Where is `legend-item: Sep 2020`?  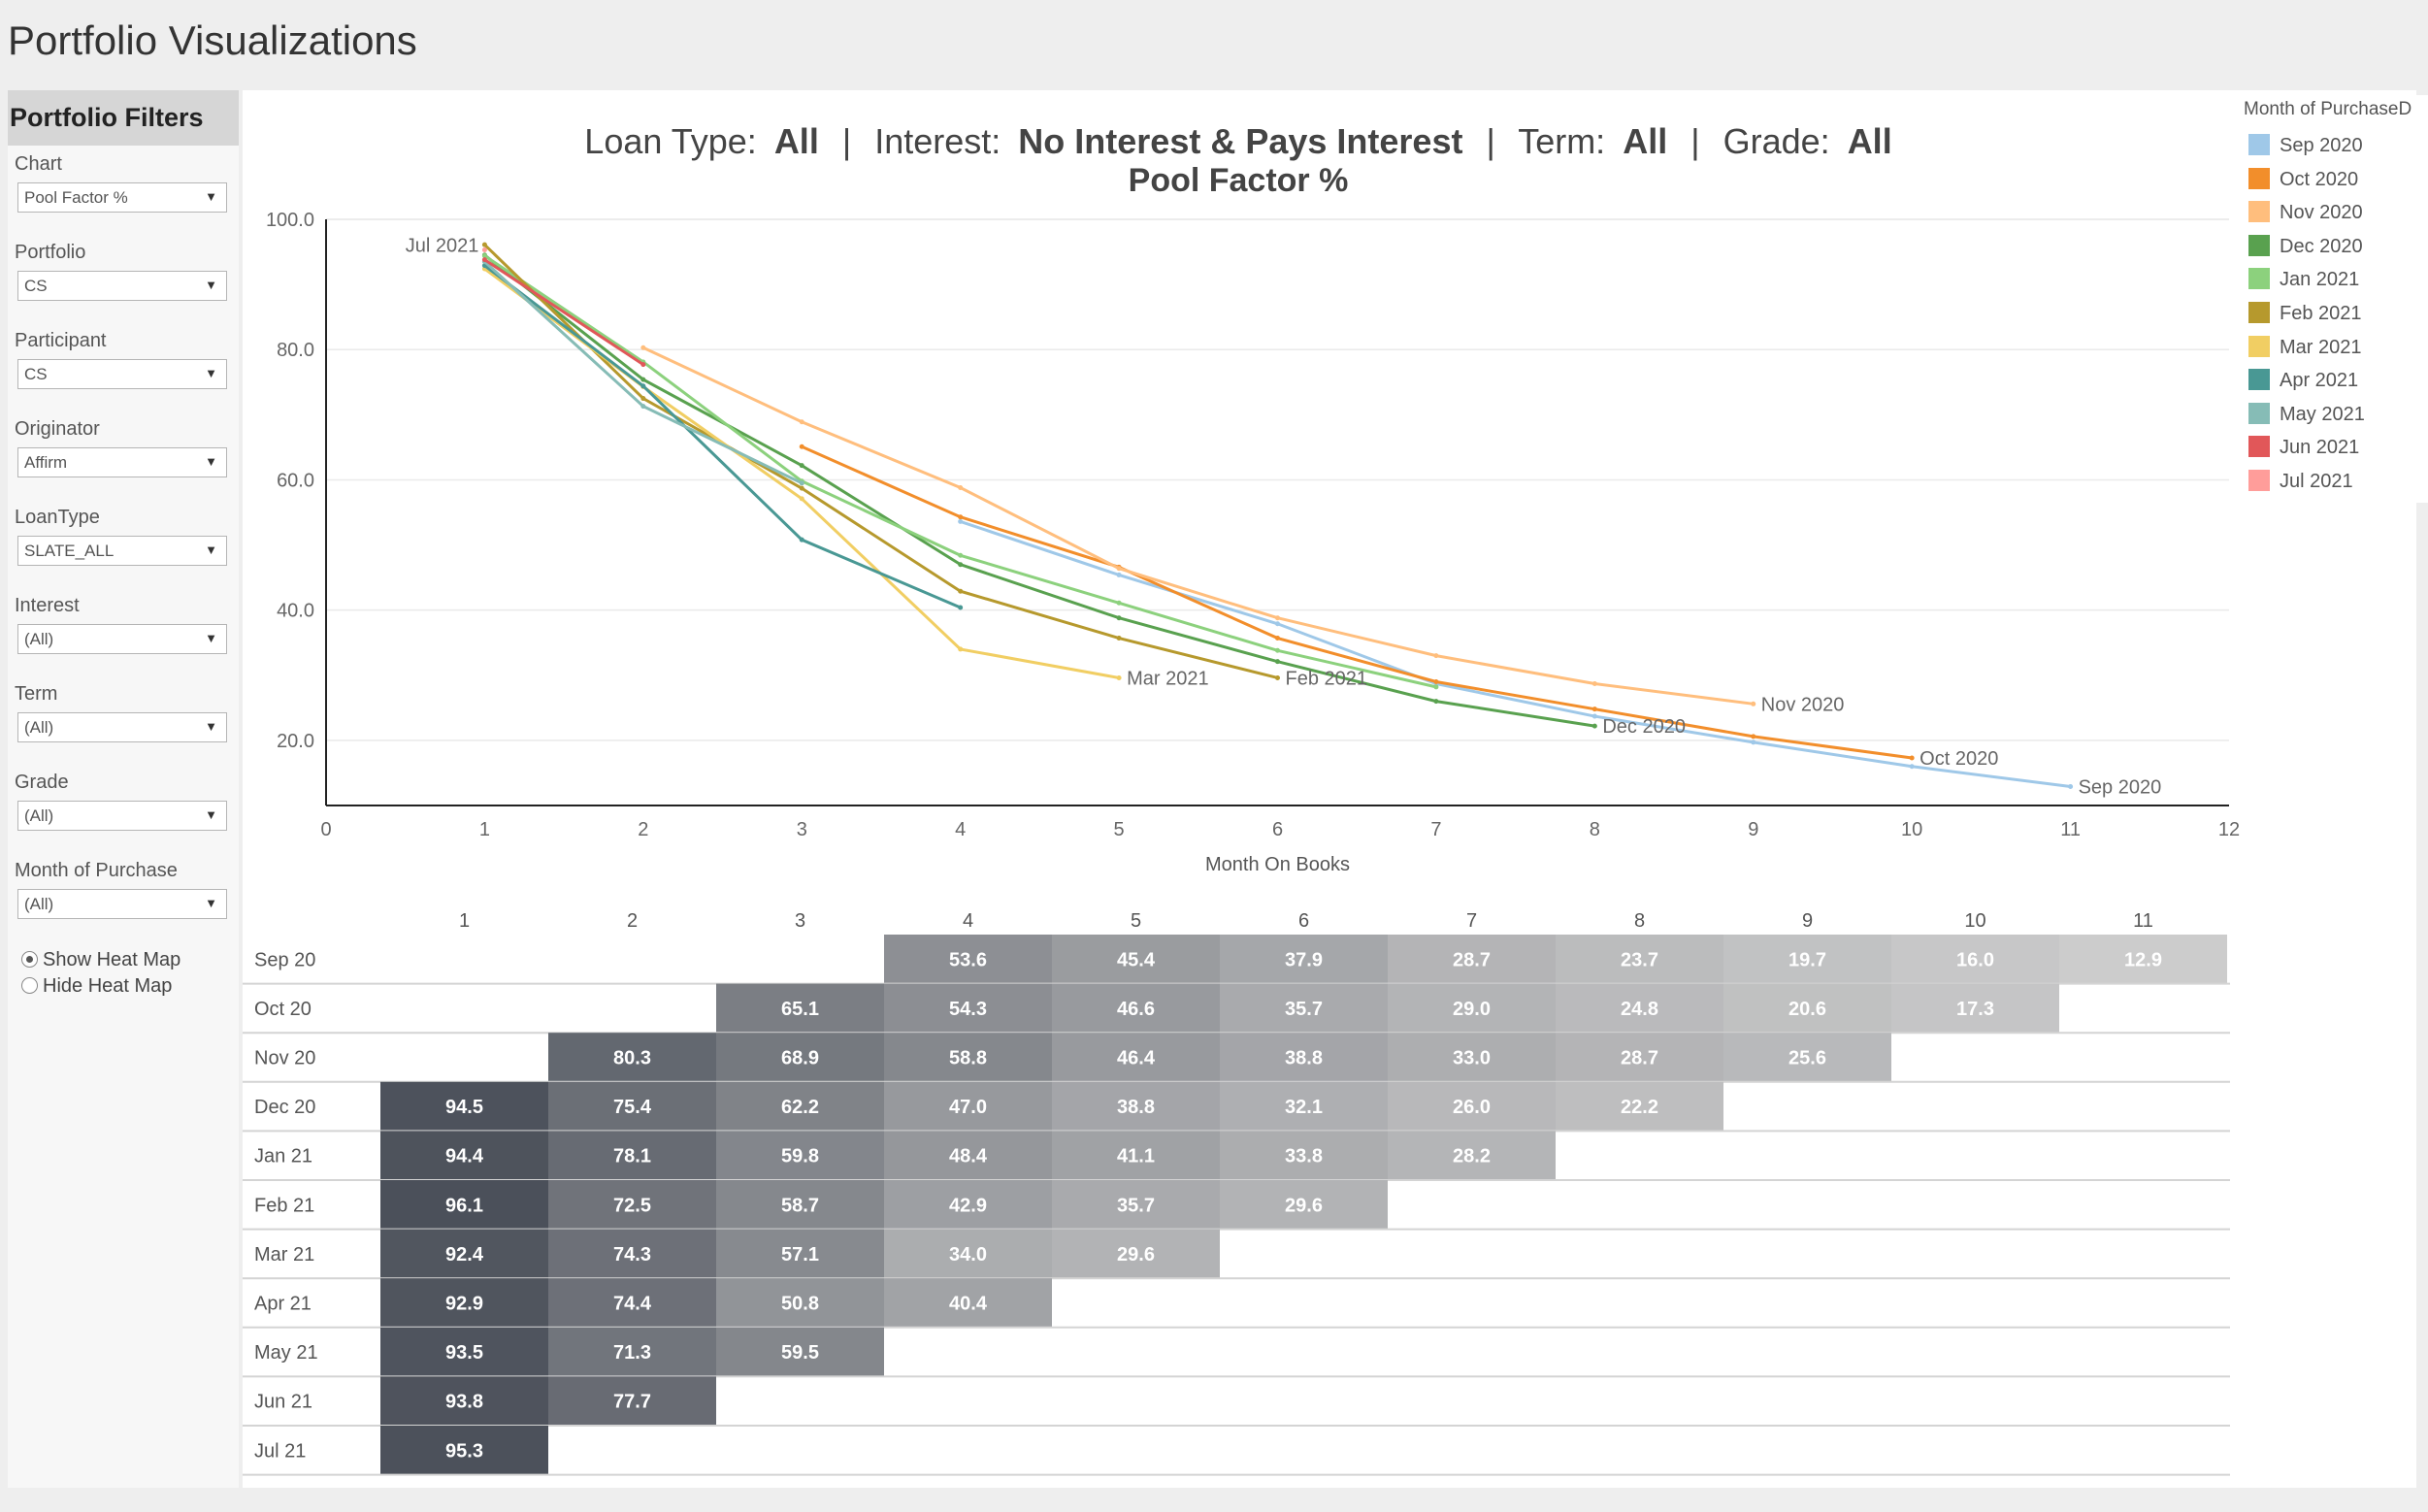
legend-item: Sep 2020 is located at coordinates (2305, 146).